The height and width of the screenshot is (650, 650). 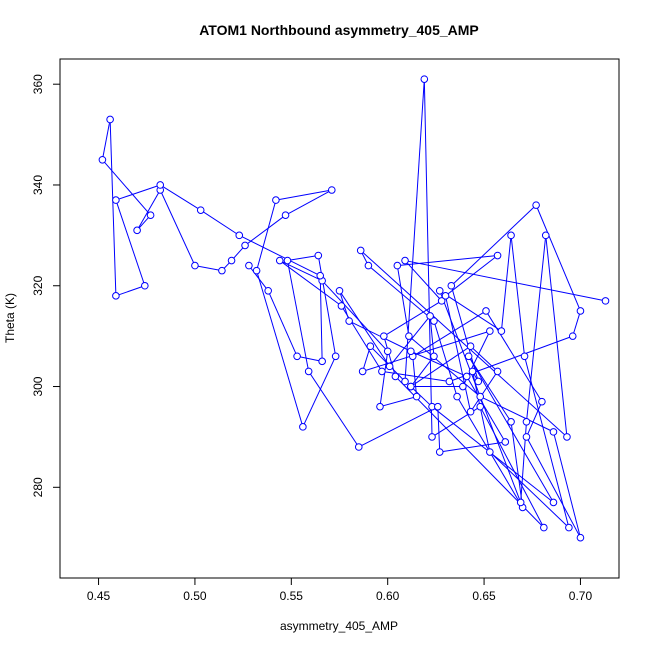 What do you see at coordinates (484, 596) in the screenshot?
I see `x-tick-label: 0.65` at bounding box center [484, 596].